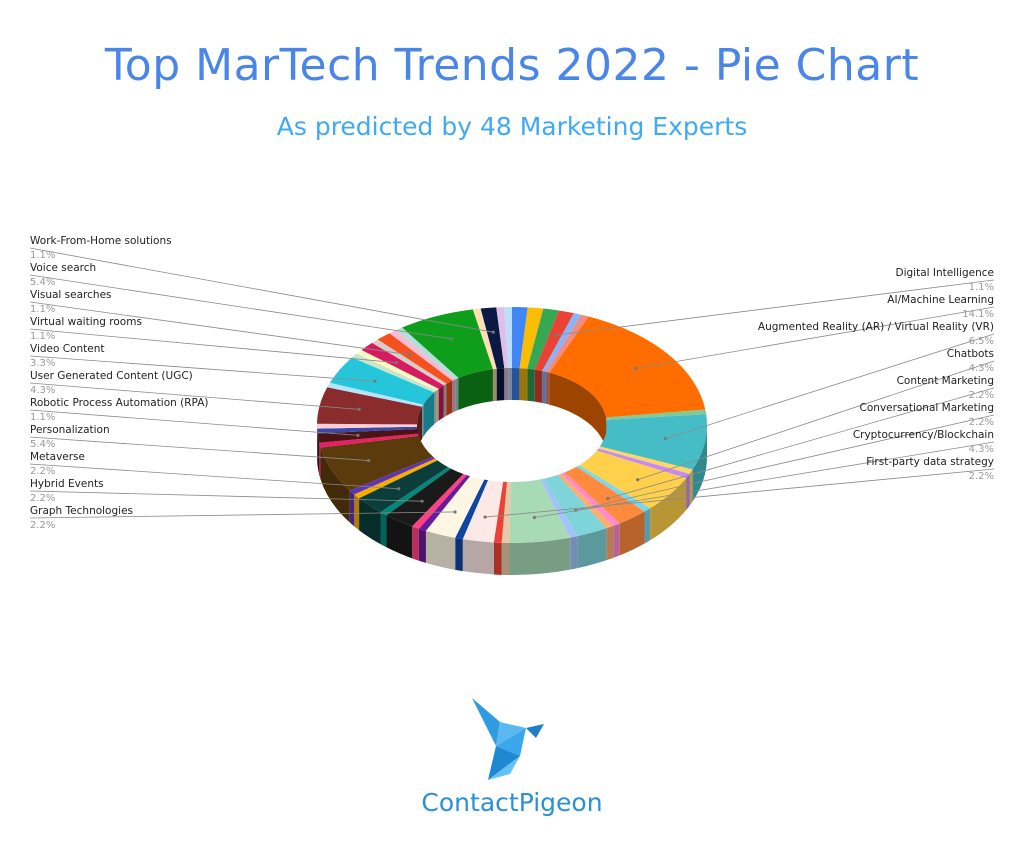 The width and height of the screenshot is (1024, 856). What do you see at coordinates (978, 314) in the screenshot?
I see `slice-label-value: 14.1%` at bounding box center [978, 314].